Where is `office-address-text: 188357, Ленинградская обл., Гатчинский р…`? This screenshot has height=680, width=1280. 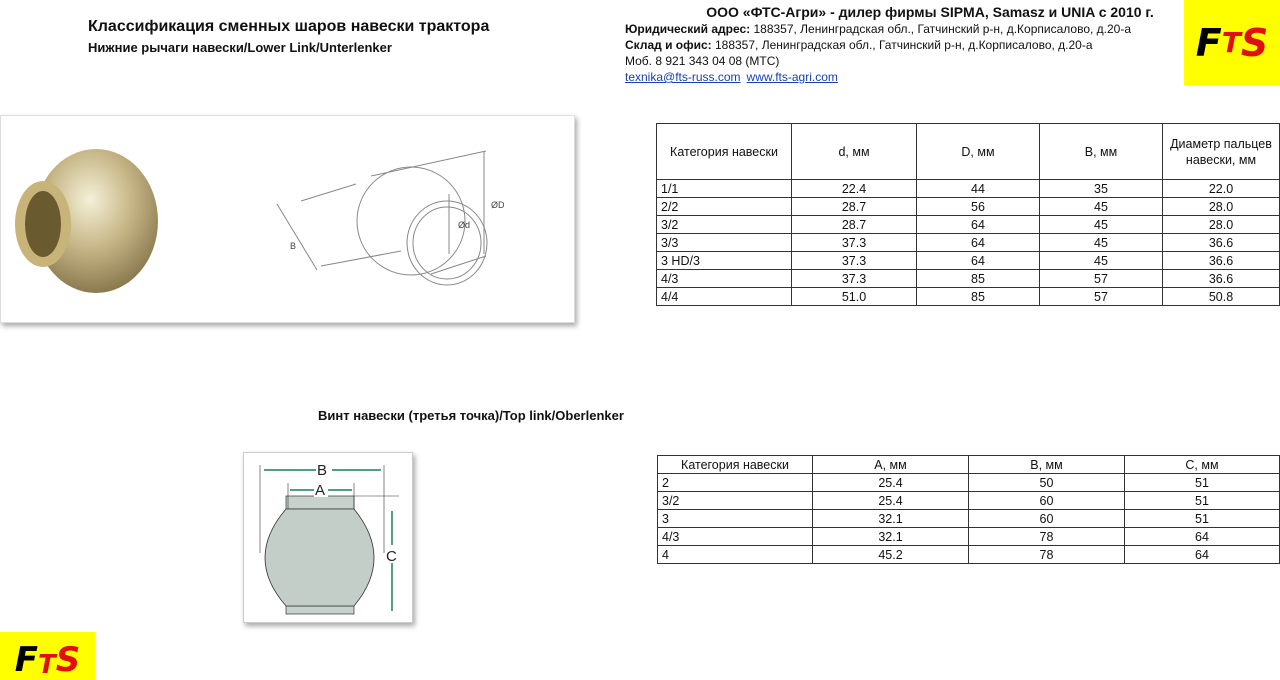
office-address-text: 188357, Ленинградская обл., Гатчинский р… is located at coordinates (902, 45).